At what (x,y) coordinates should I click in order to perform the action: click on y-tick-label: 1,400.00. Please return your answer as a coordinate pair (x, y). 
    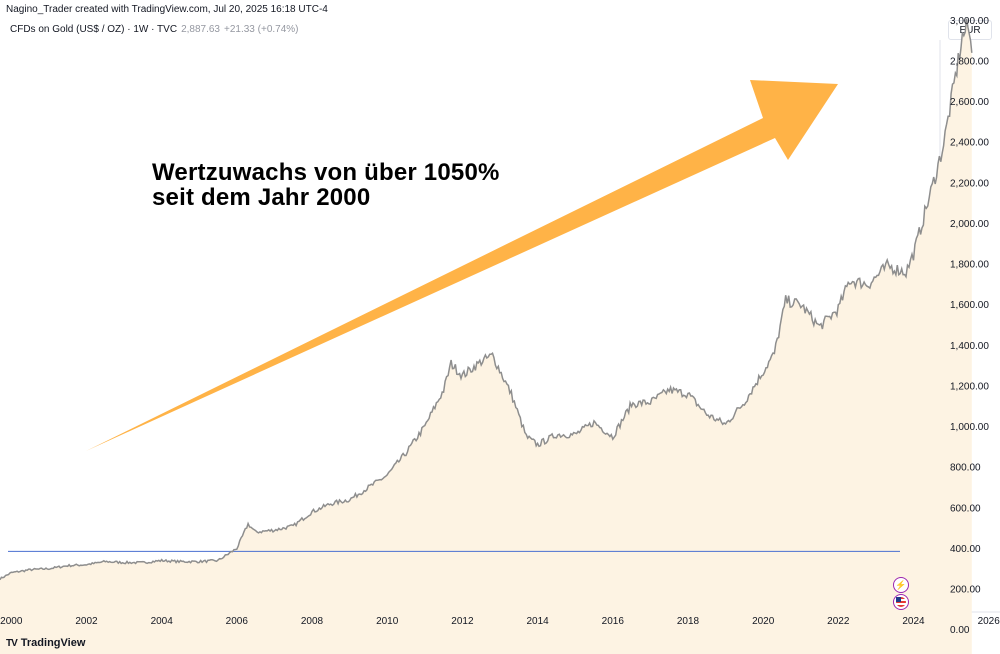
    Looking at the image, I should click on (969, 346).